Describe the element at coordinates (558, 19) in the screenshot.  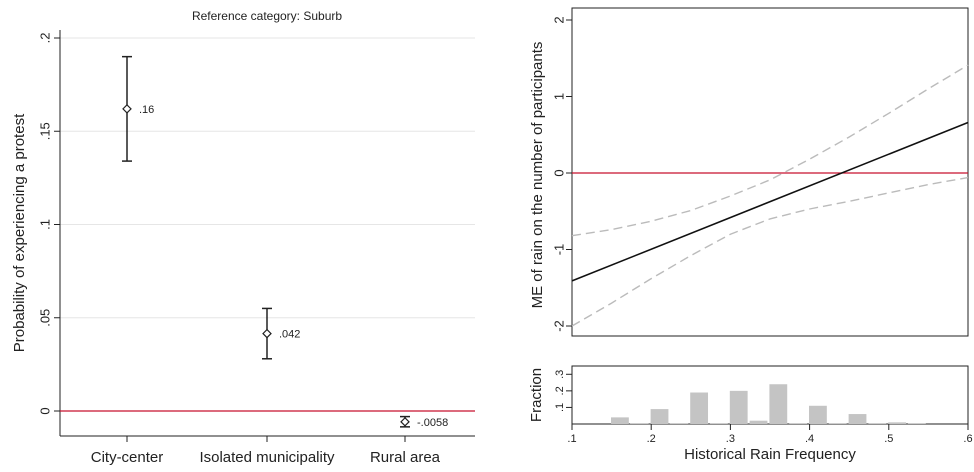
I see `right-top-y-tick-label: 2` at that location.